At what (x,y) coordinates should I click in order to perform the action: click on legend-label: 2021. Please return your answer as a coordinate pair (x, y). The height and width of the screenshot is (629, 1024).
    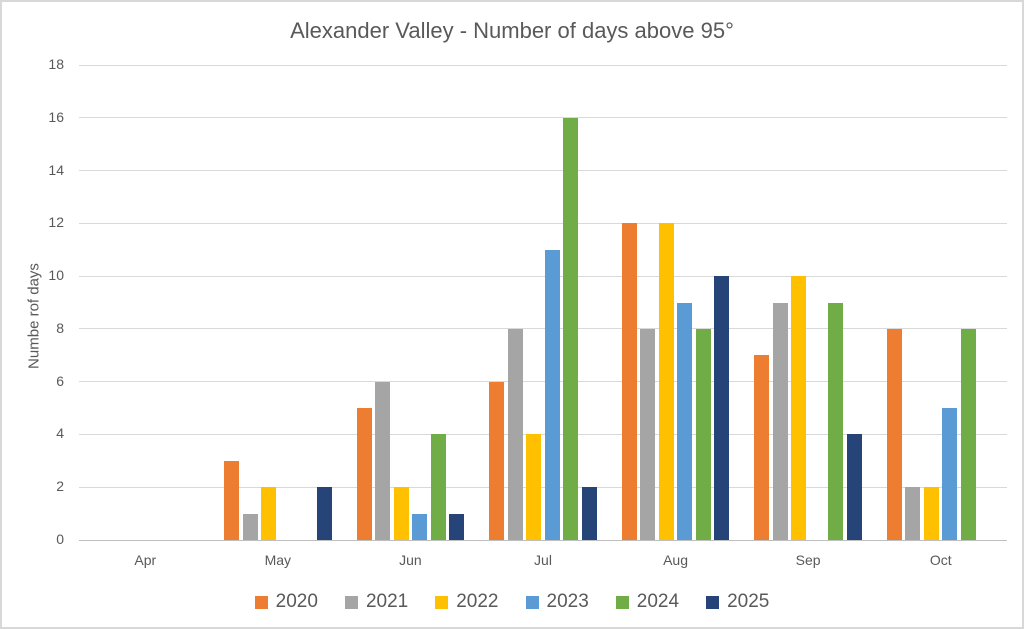
    Looking at the image, I should click on (387, 601).